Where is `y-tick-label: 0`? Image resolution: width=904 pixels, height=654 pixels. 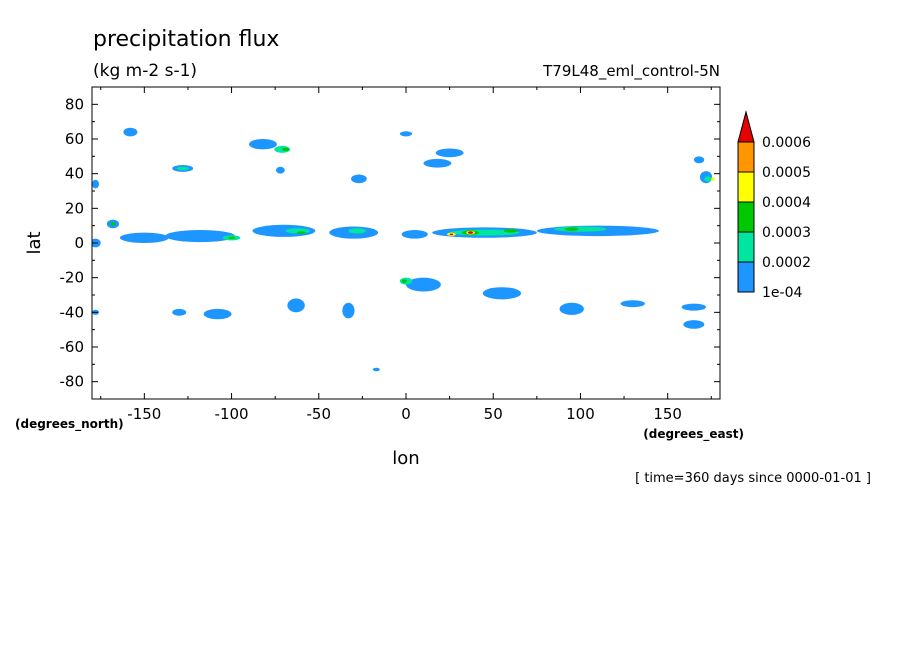
y-tick-label: 0 is located at coordinates (79, 243).